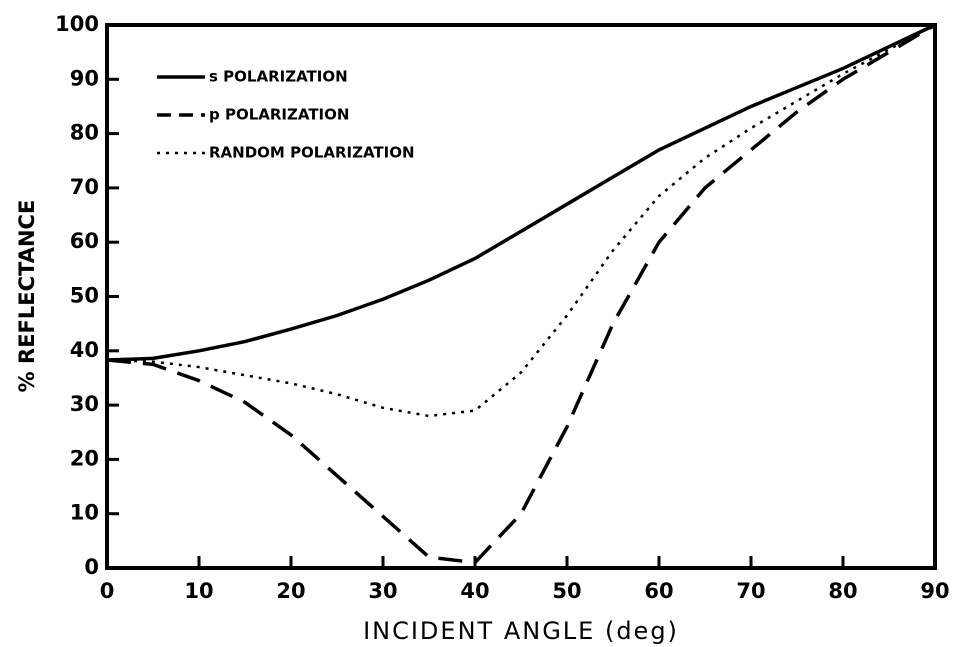  Describe the element at coordinates (27, 296) in the screenshot. I see `y-axis-label: % REFLECTANCE` at that location.